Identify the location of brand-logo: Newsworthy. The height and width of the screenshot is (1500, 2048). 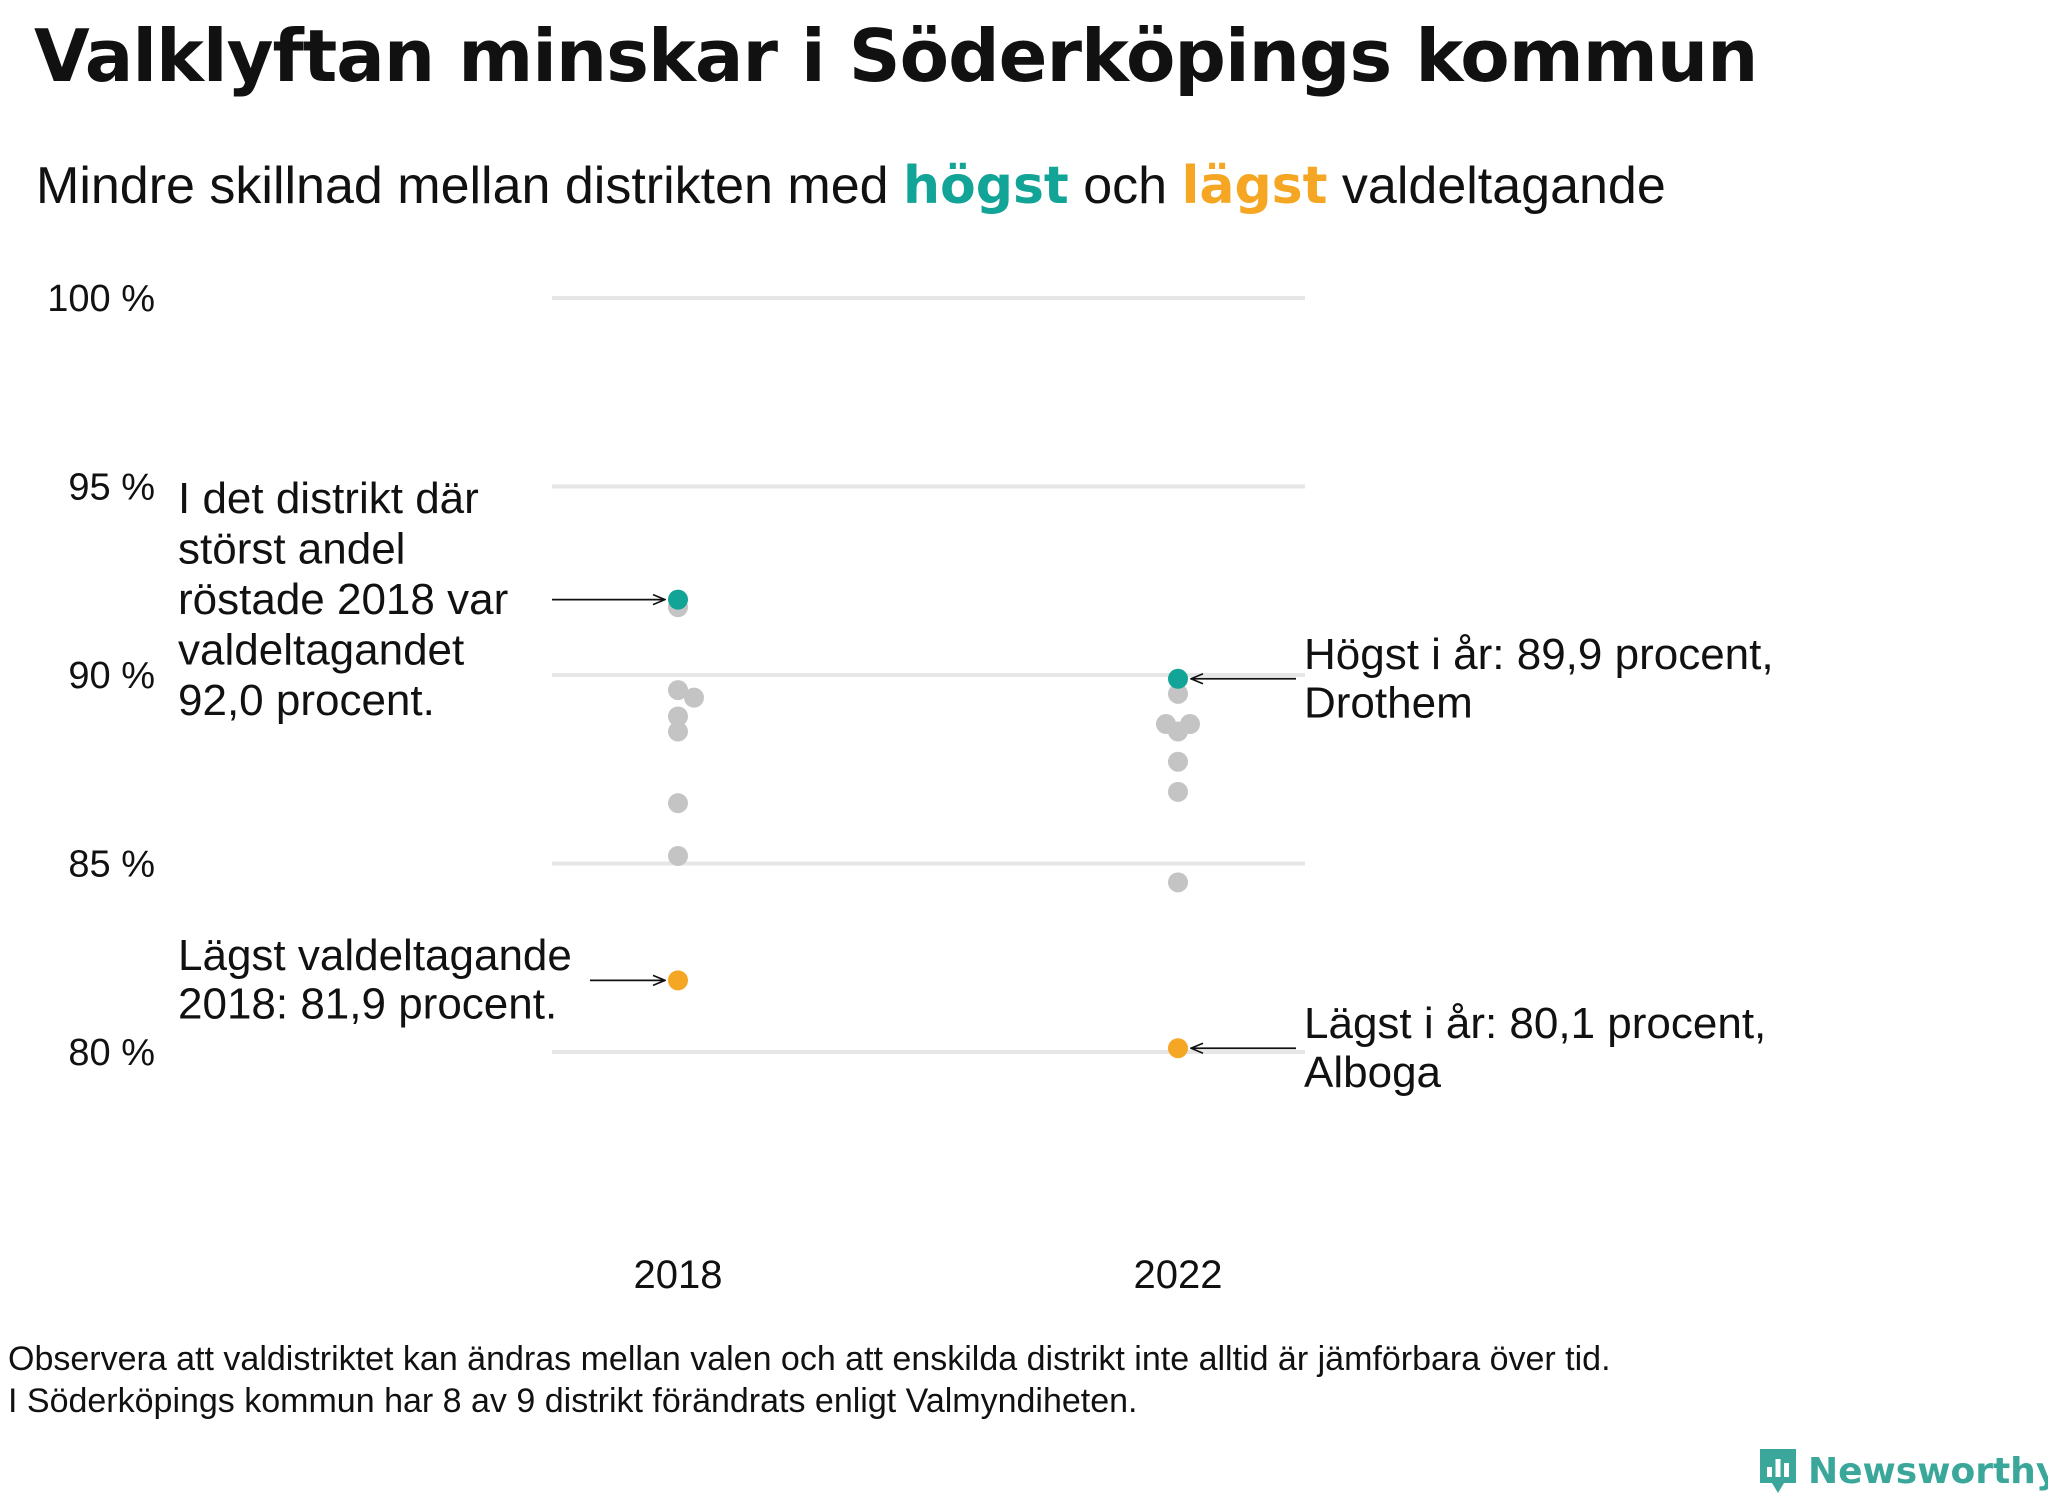
(1903, 1471).